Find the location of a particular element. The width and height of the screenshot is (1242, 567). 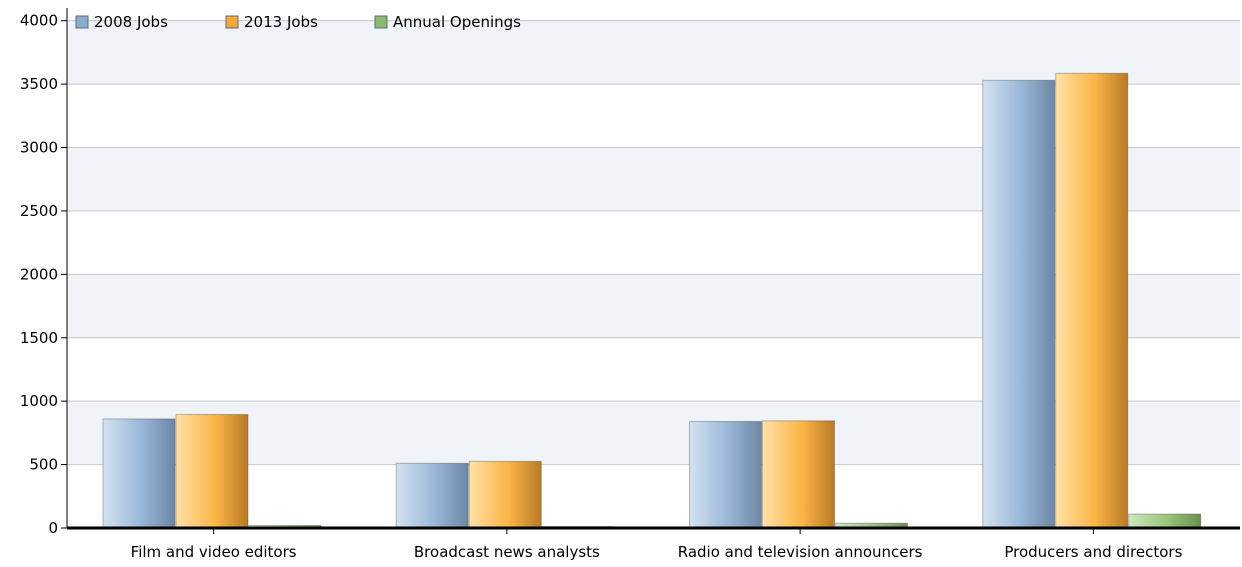

x-tick-label: Broadcast news analysts is located at coordinates (507, 552).